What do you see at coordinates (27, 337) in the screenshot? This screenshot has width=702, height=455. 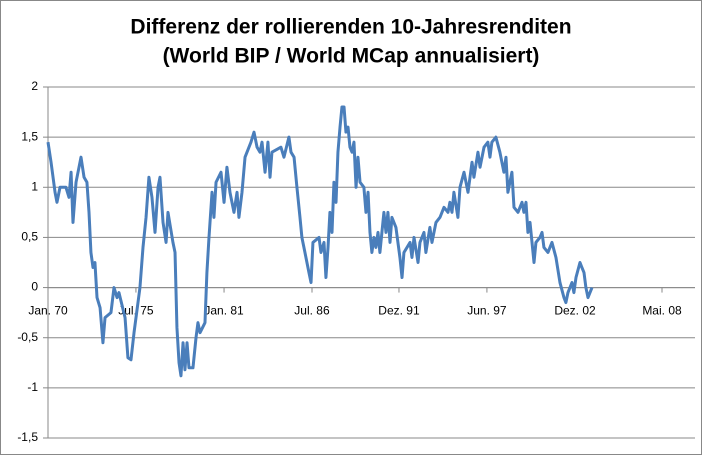 I see `y-tick-label: -0,5` at bounding box center [27, 337].